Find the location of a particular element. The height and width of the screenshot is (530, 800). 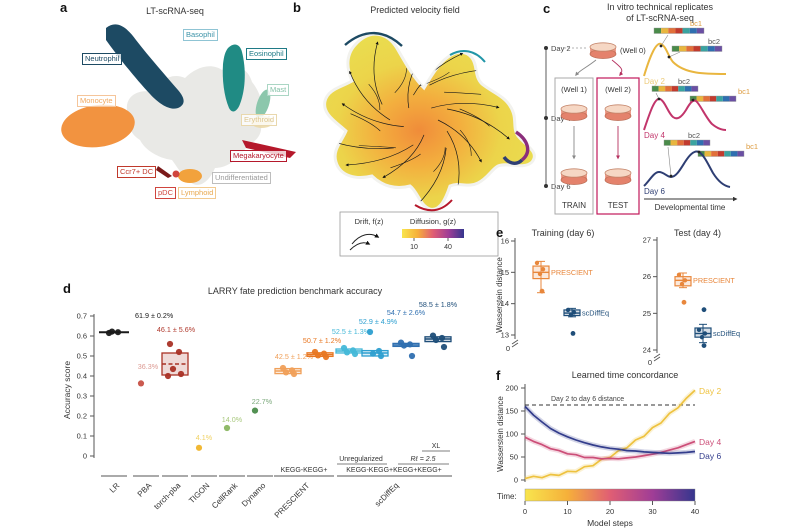

umap-monocyte-blob is located at coordinates (98, 126).